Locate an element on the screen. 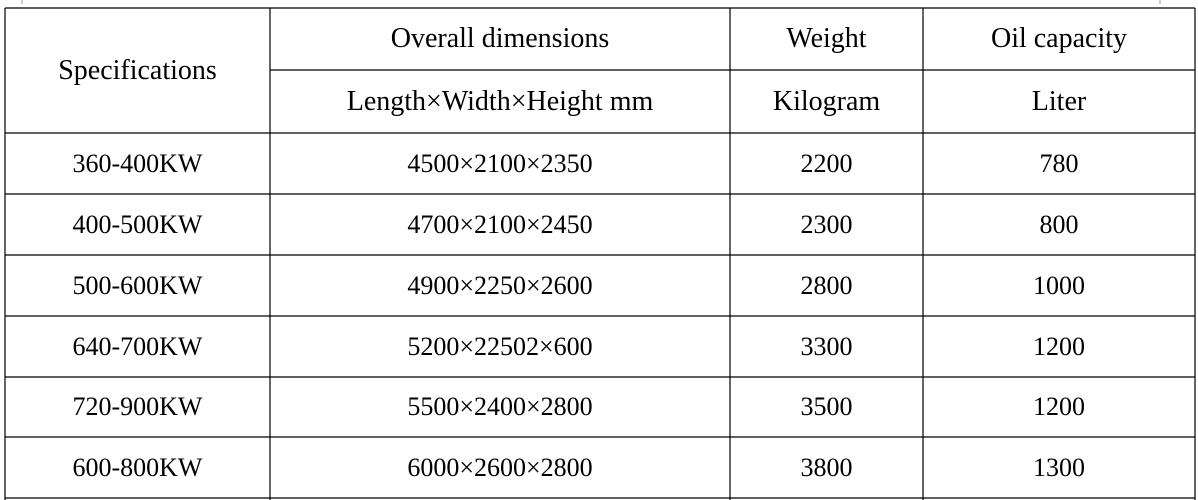 The image size is (1198, 500). data-cell: 360-400KW is located at coordinates (137, 163).